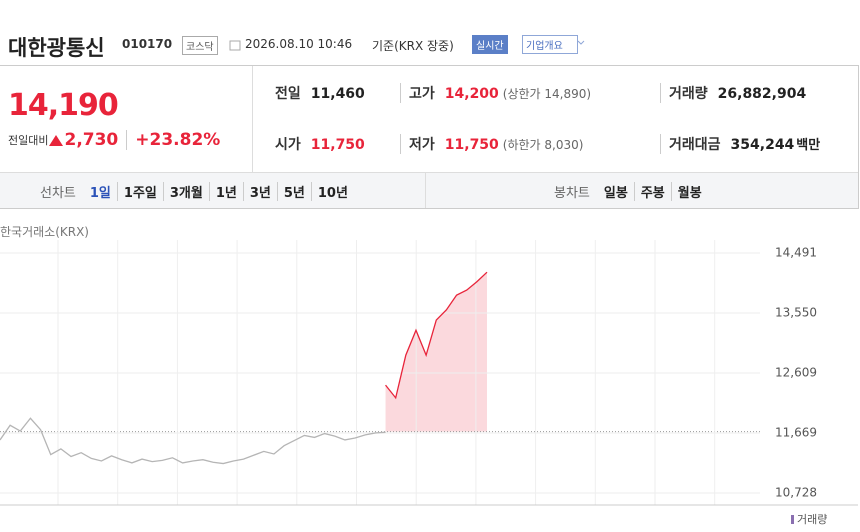  What do you see at coordinates (58, 193) in the screenshot?
I see `tab-label: 선차트` at bounding box center [58, 193].